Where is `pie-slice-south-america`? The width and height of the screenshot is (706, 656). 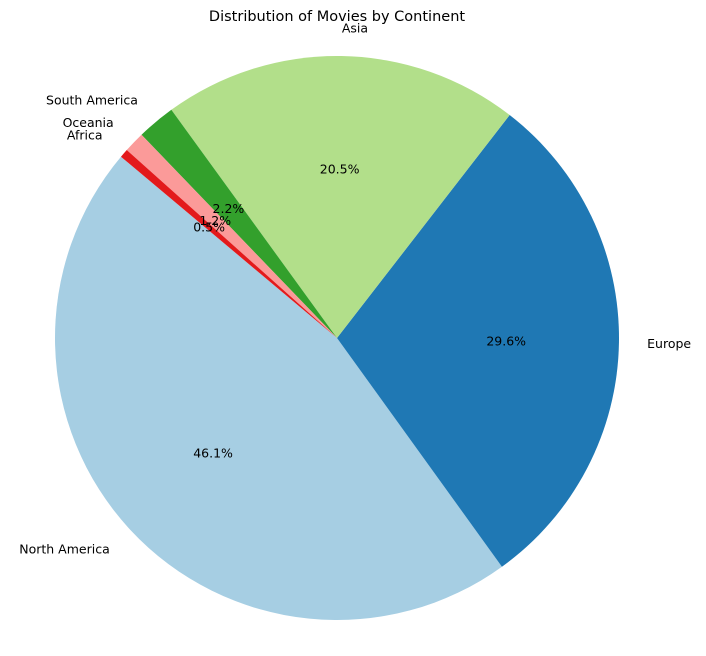
pie-slice-south-america is located at coordinates (239, 223).